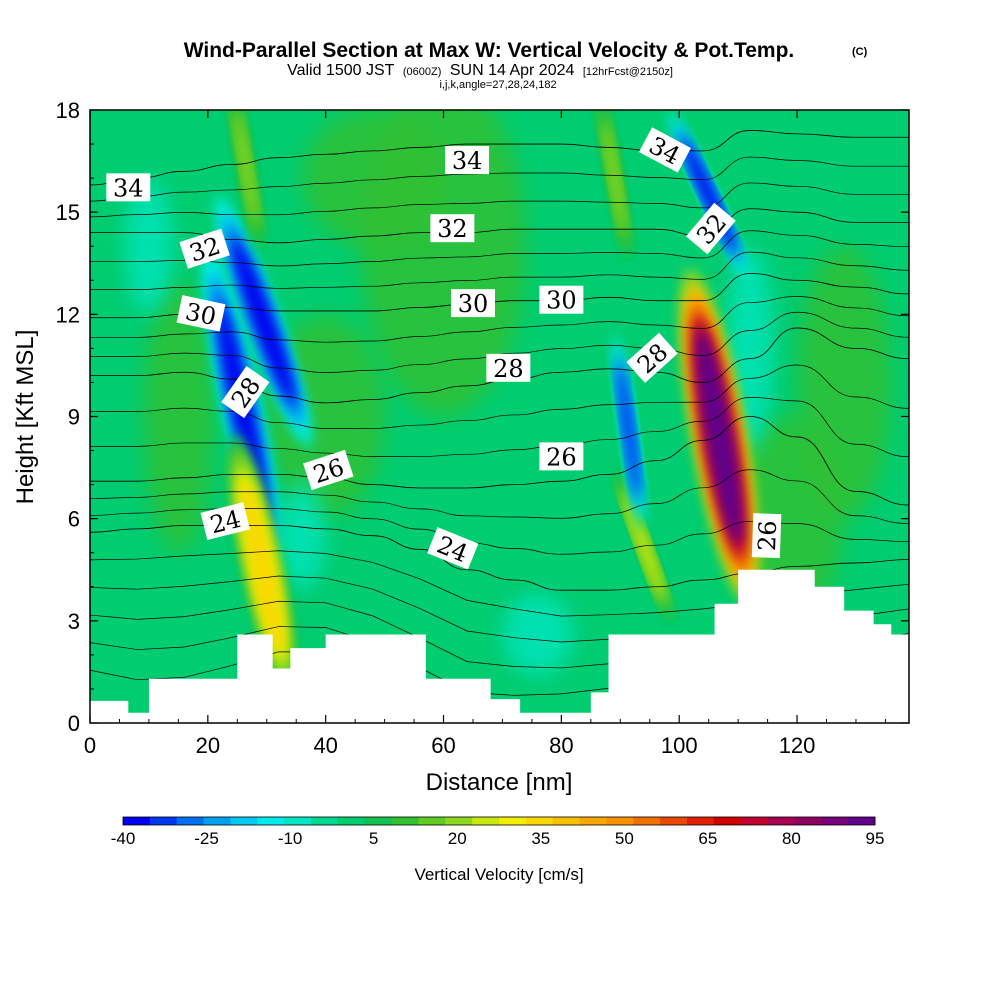  Describe the element at coordinates (25, 417) in the screenshot. I see `y-axis-label: Height [Kft MSL]` at that location.